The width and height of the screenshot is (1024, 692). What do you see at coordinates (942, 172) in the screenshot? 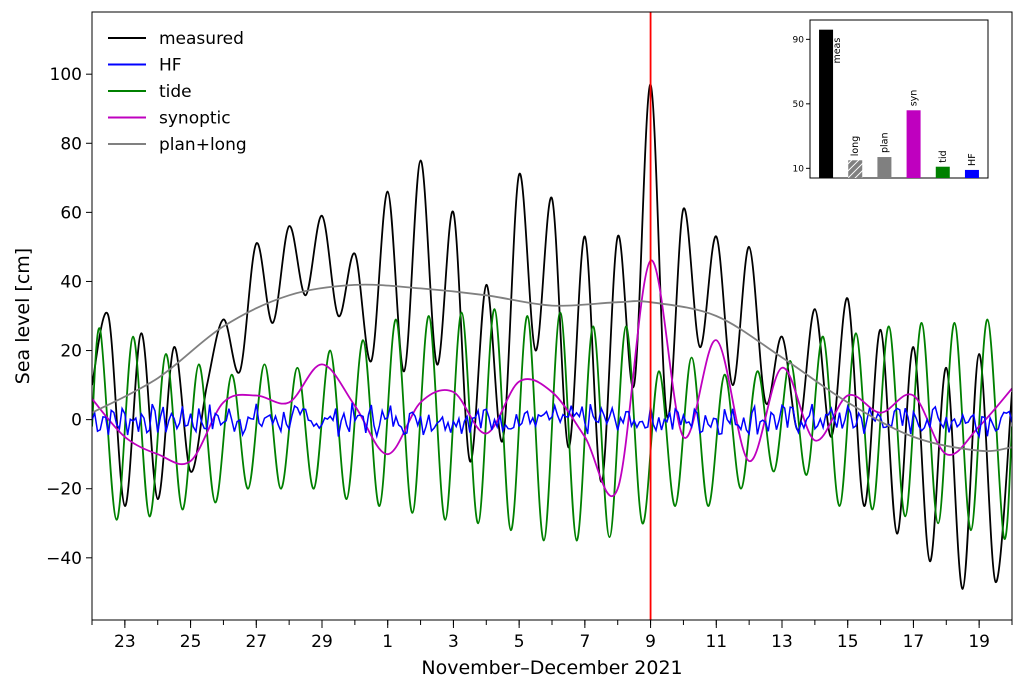
I see `inset-bar-tid` at bounding box center [942, 172].